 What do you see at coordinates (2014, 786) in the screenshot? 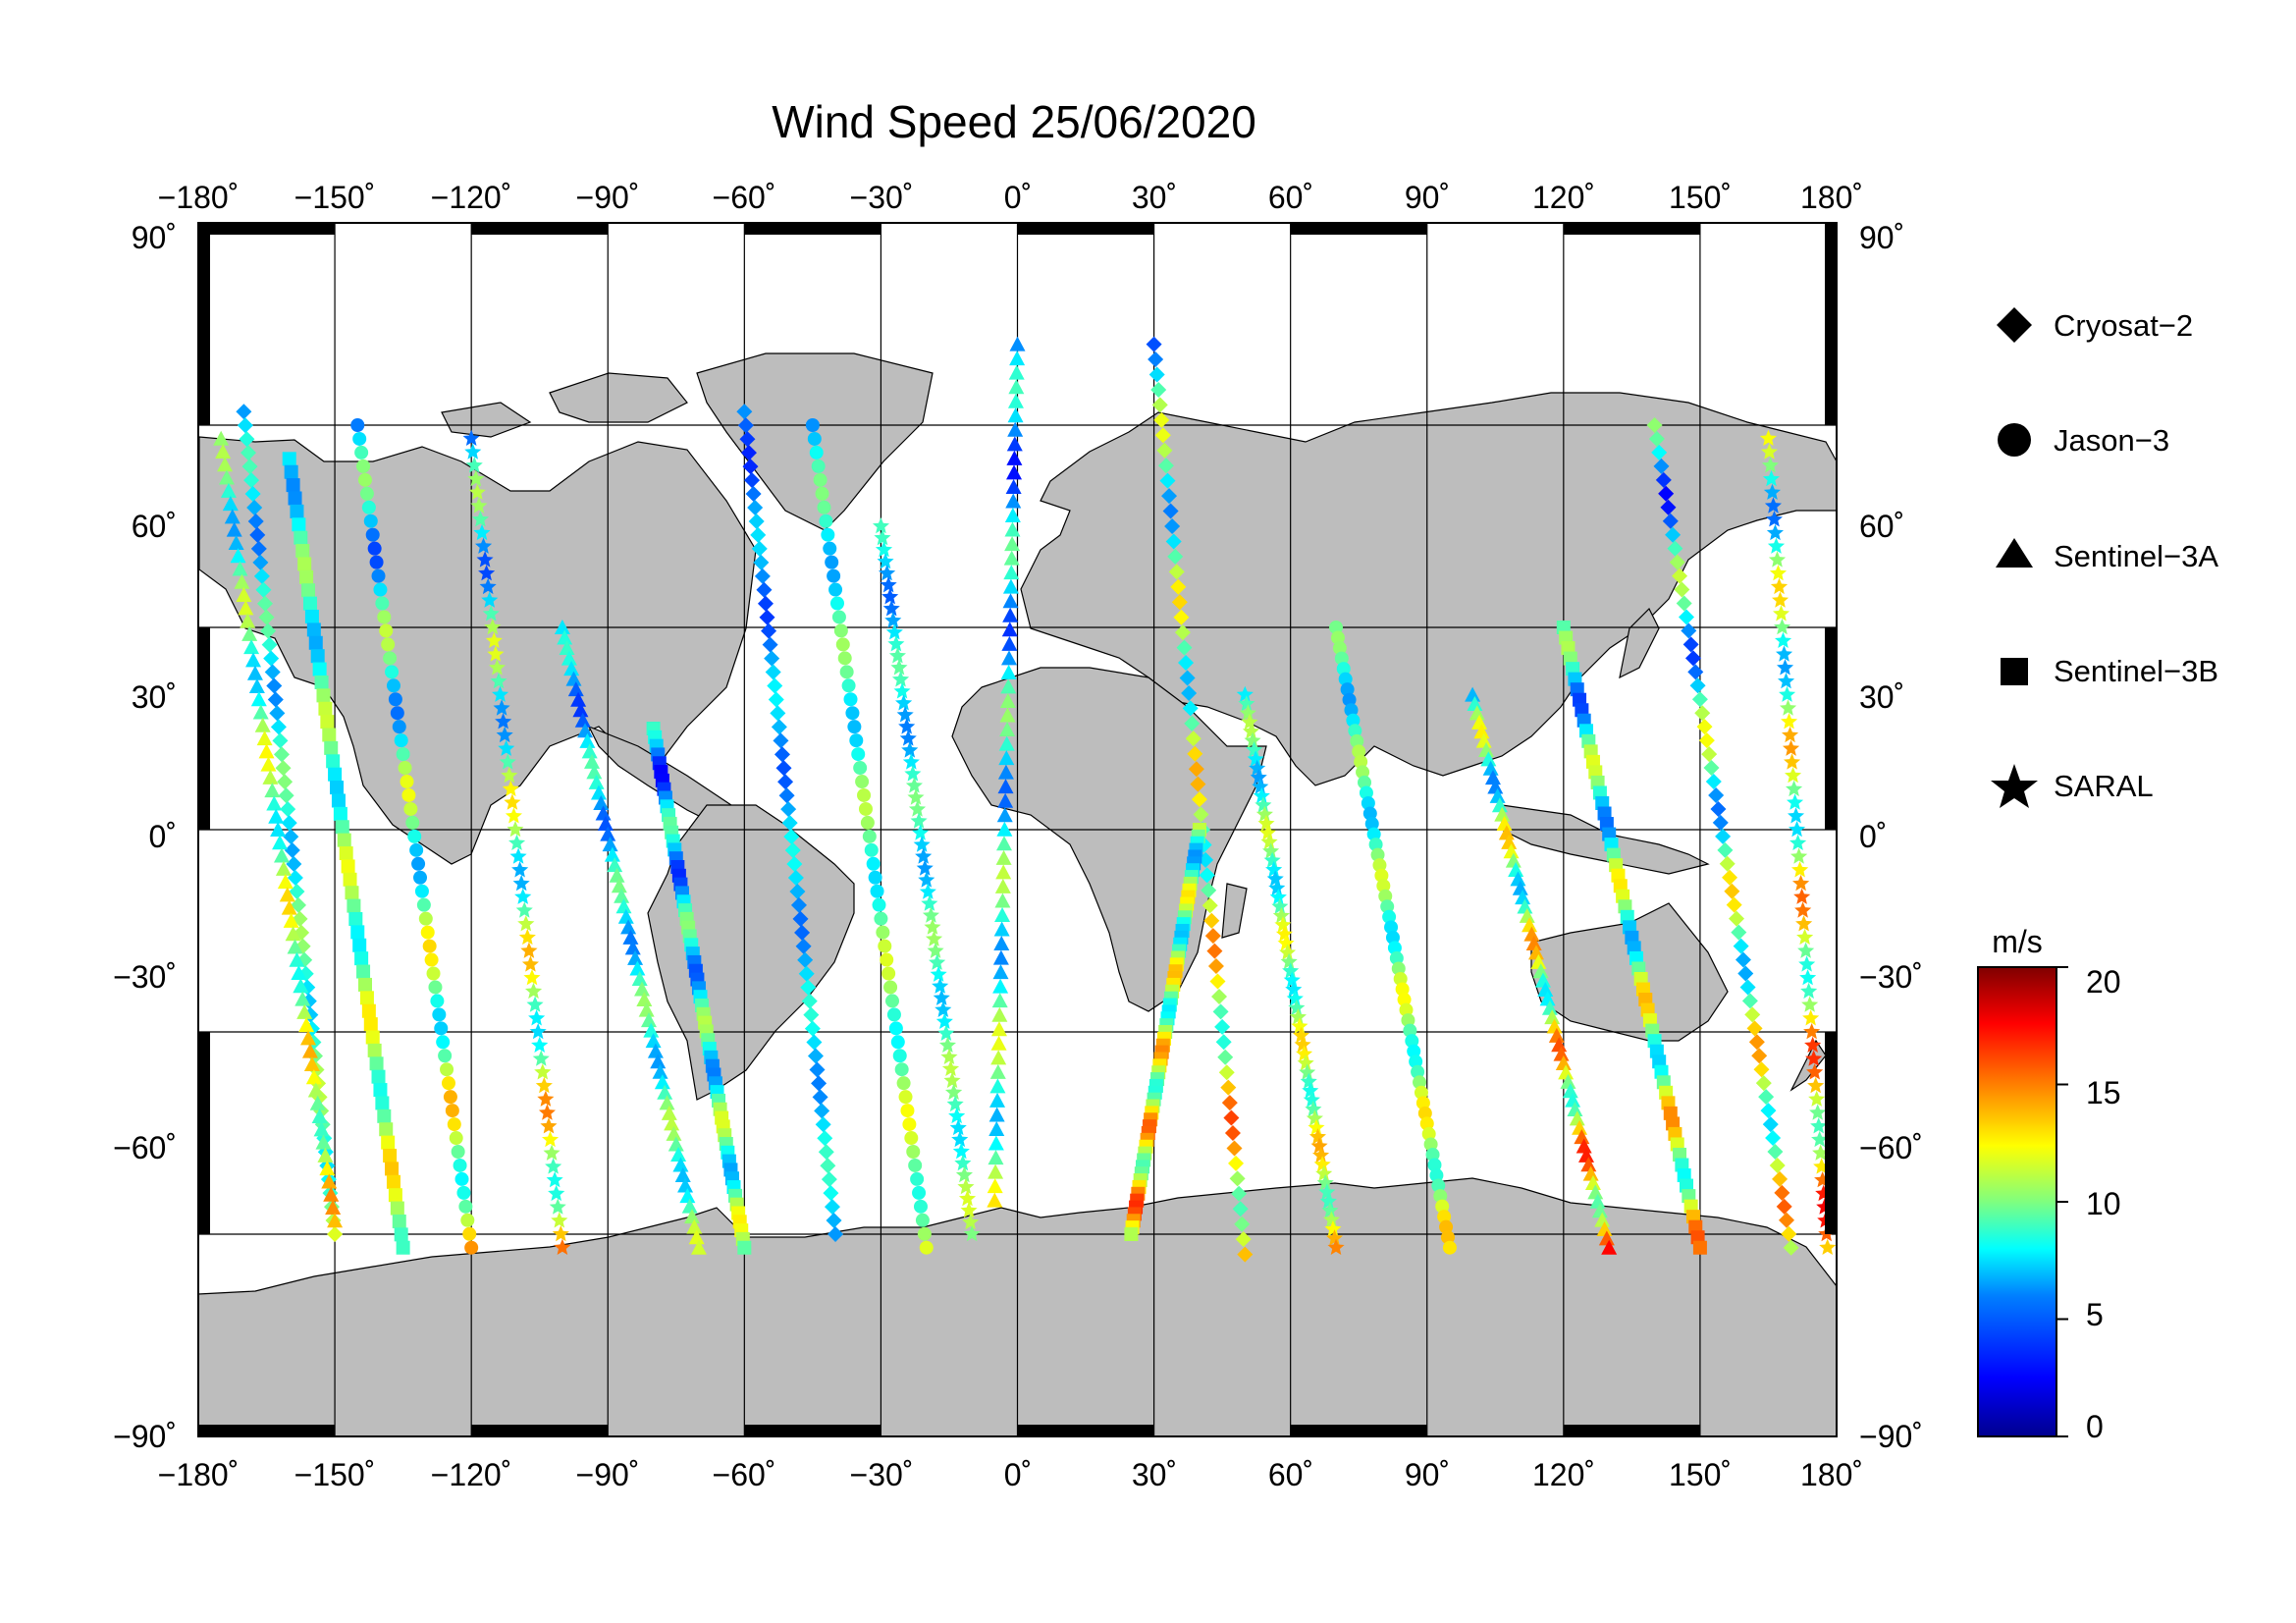
I see `star-icon` at bounding box center [2014, 786].